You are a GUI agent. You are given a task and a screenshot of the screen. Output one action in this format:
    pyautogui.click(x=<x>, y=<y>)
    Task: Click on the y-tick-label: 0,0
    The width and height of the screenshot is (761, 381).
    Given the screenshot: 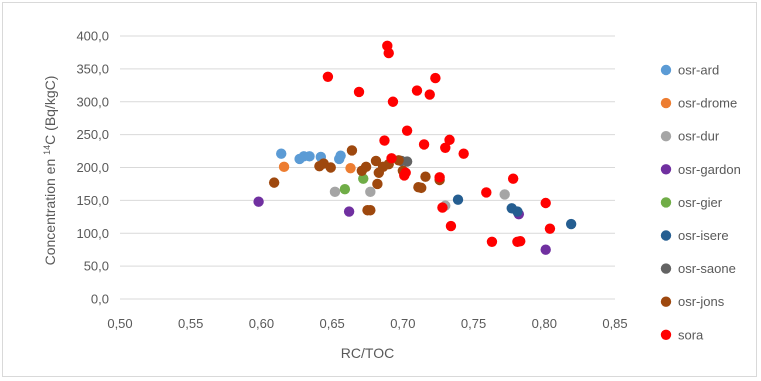 What is the action you would take?
    pyautogui.click(x=100, y=299)
    